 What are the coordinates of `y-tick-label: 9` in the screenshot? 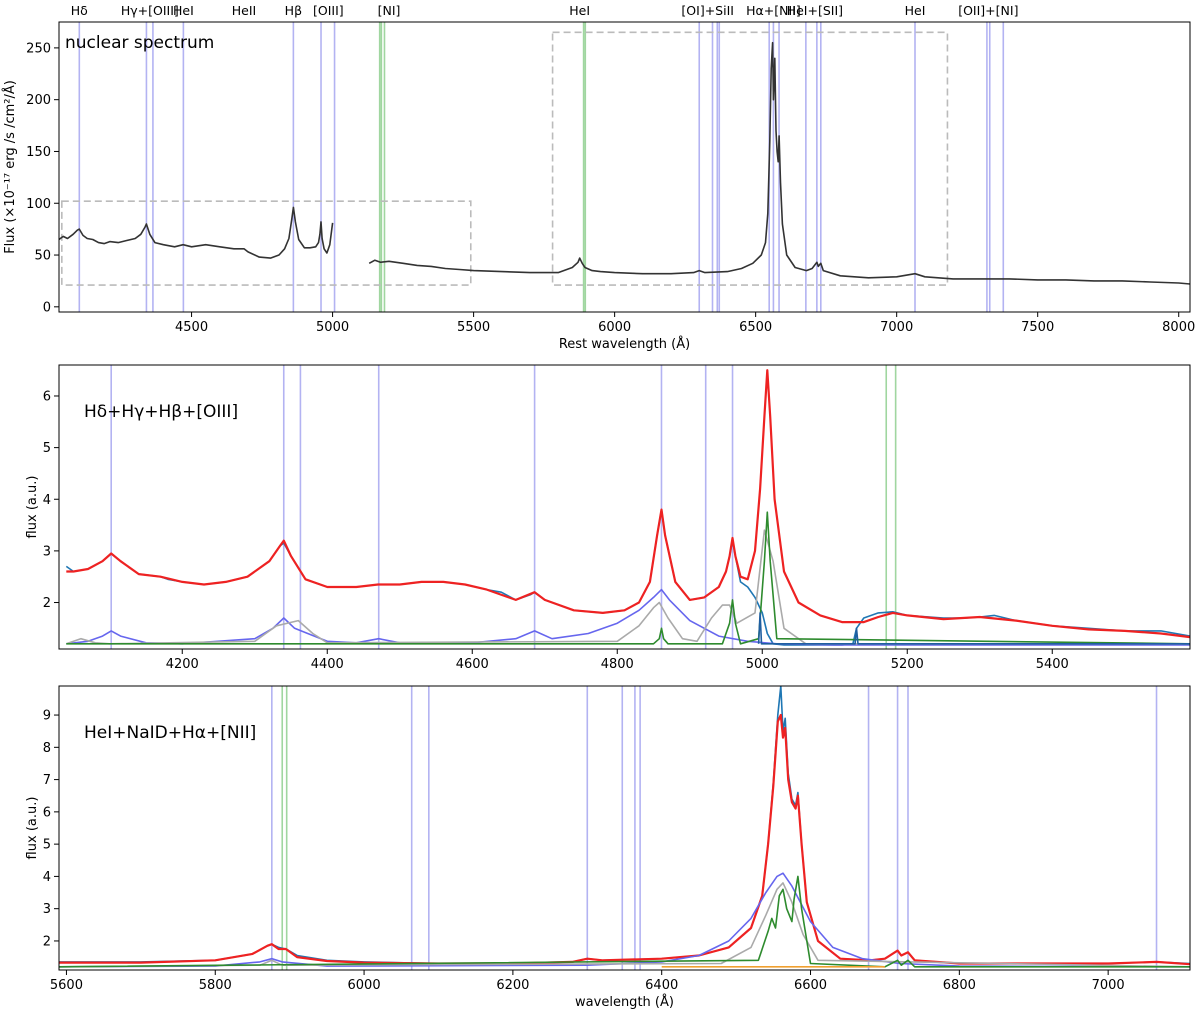 It's located at (47, 716).